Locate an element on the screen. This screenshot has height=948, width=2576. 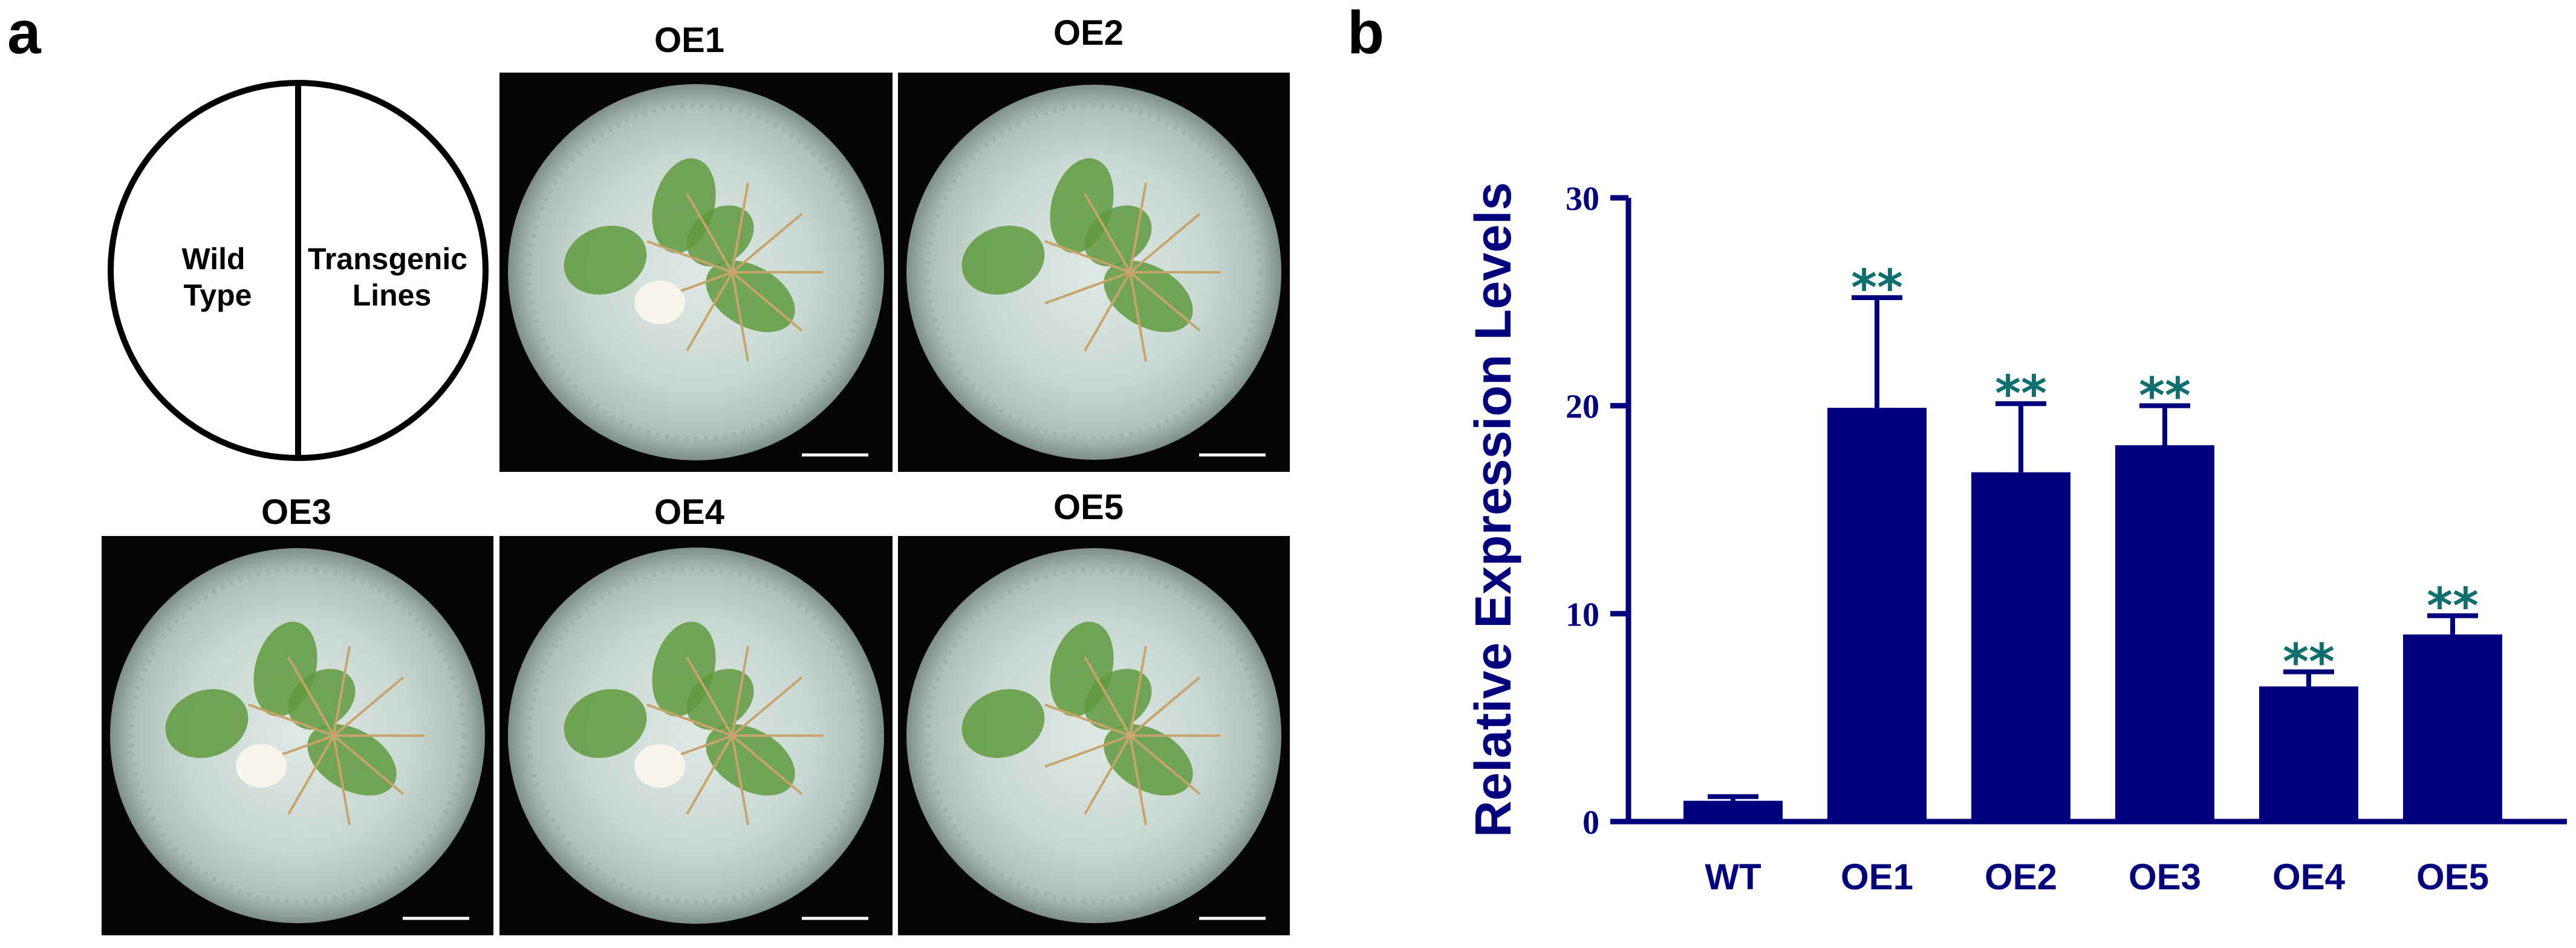
x-tick-label: OE5 is located at coordinates (2453, 877).